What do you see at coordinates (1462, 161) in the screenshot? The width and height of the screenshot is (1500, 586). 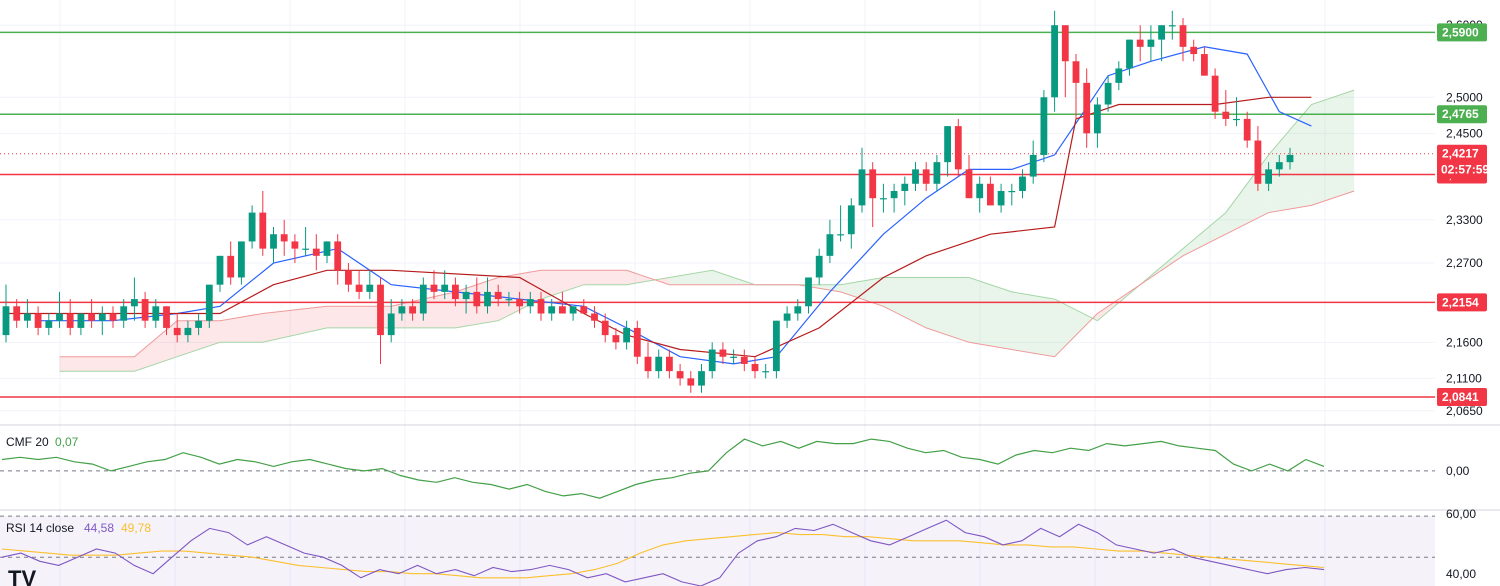 I see `current-price-tag` at bounding box center [1462, 161].